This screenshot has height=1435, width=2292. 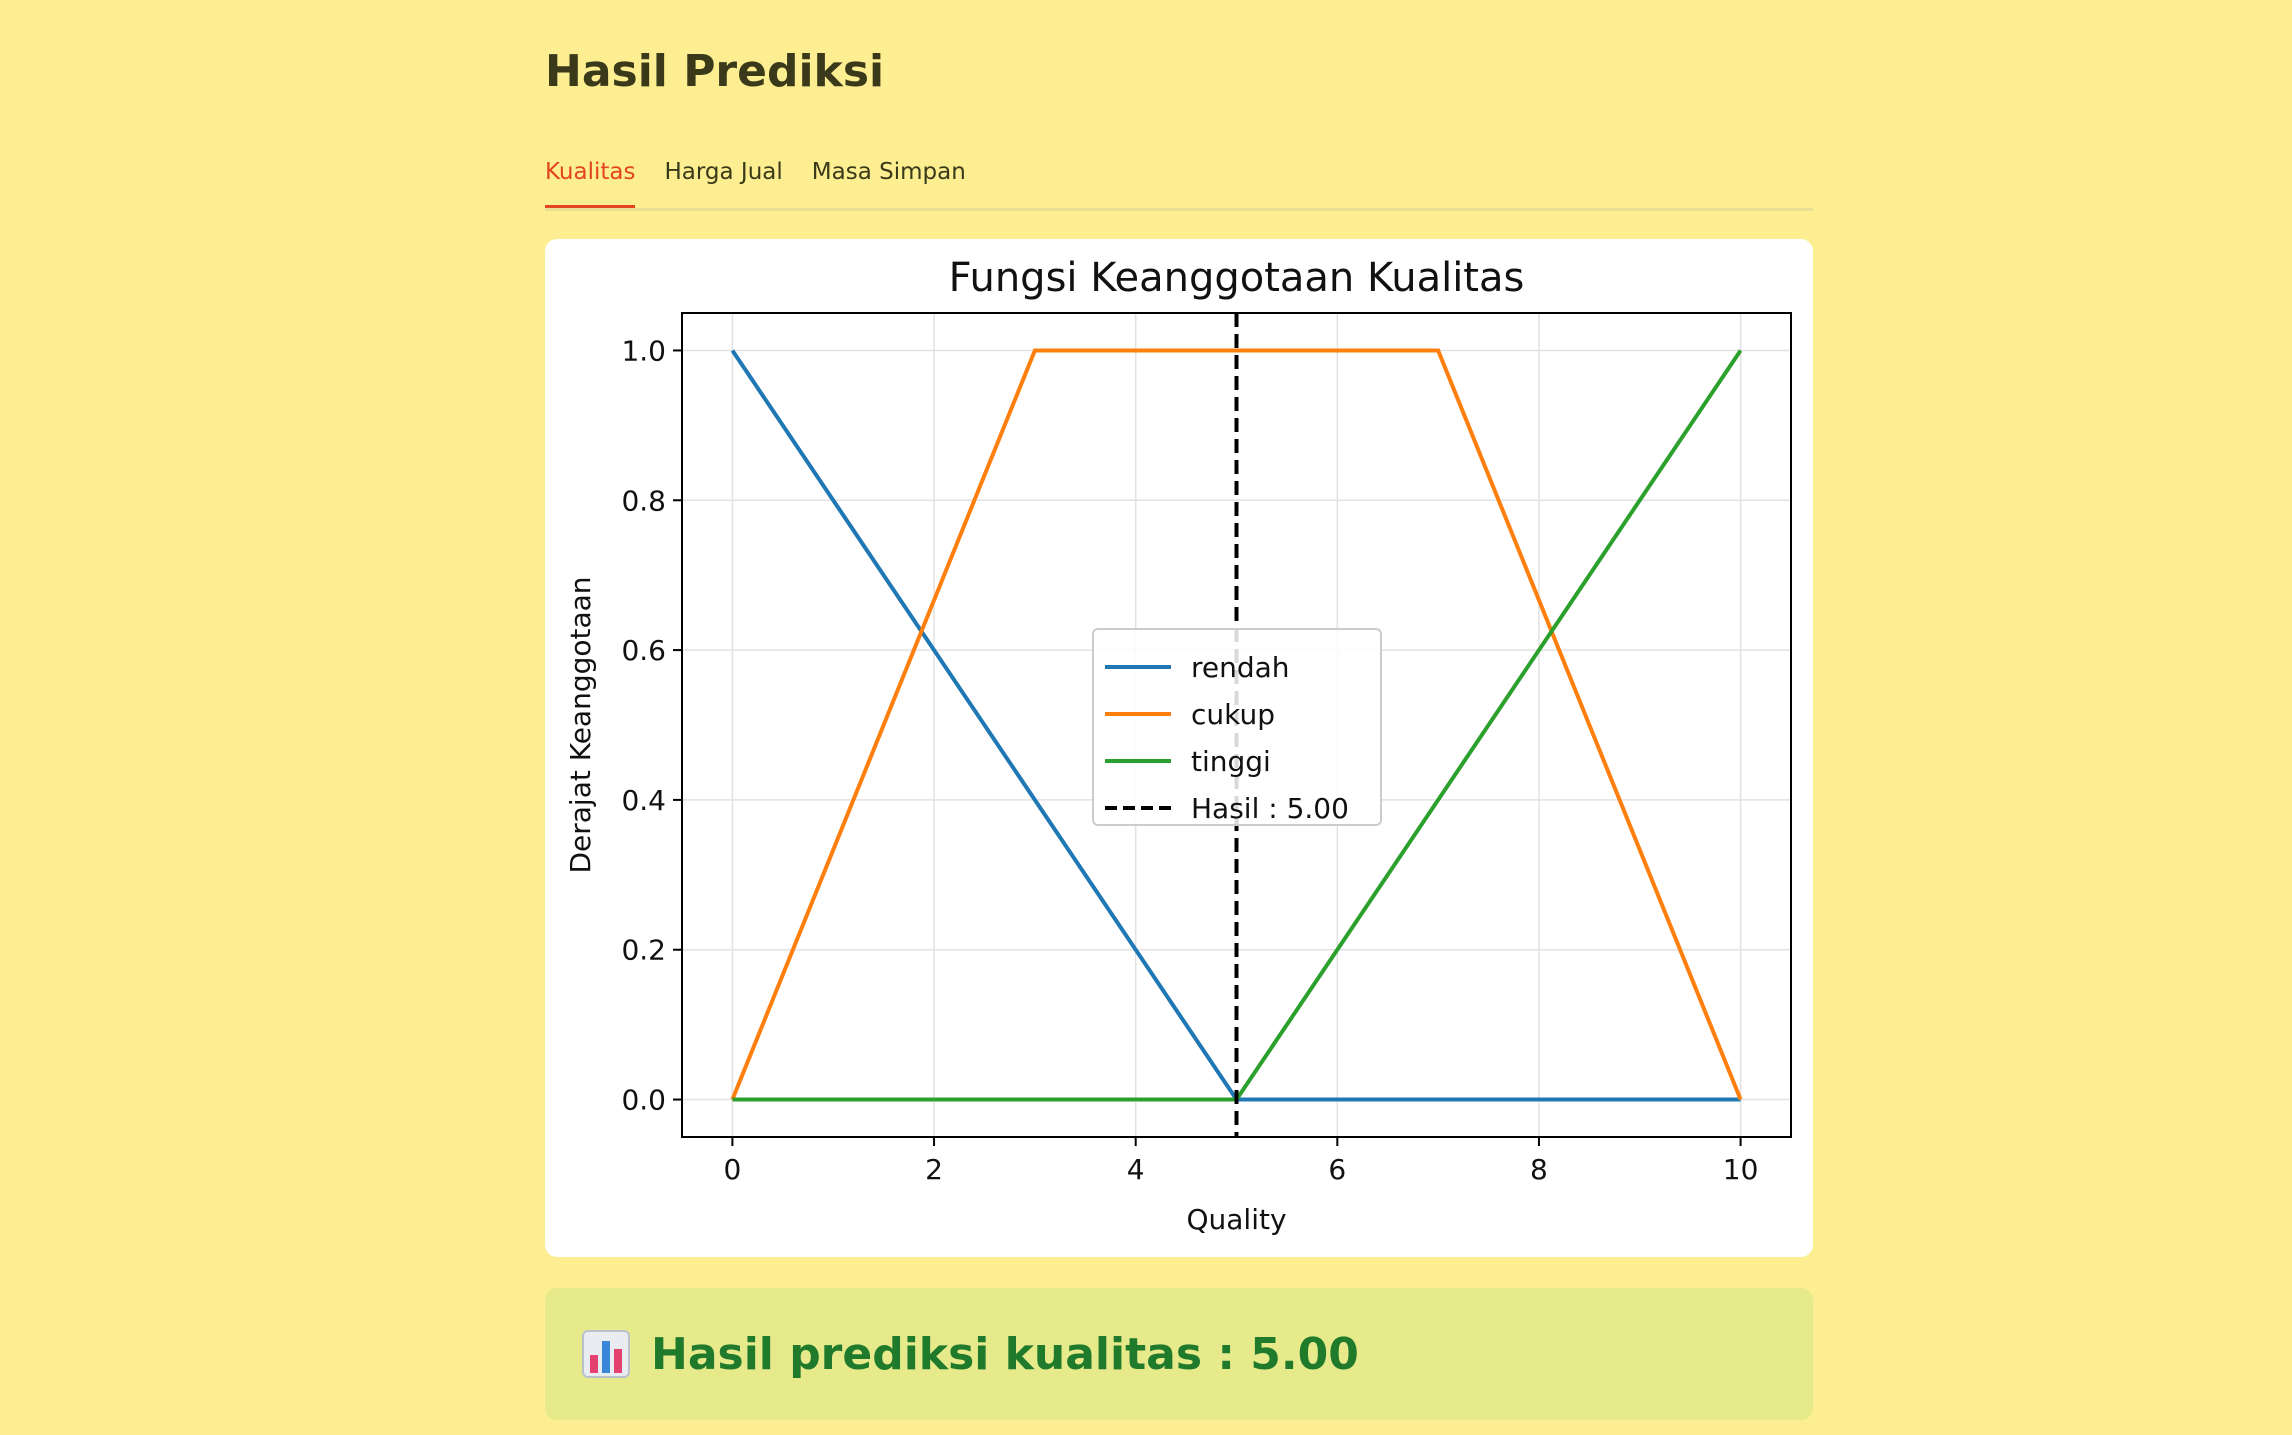 I want to click on tab-masa-simpan: Masa Simpan, so click(x=889, y=180).